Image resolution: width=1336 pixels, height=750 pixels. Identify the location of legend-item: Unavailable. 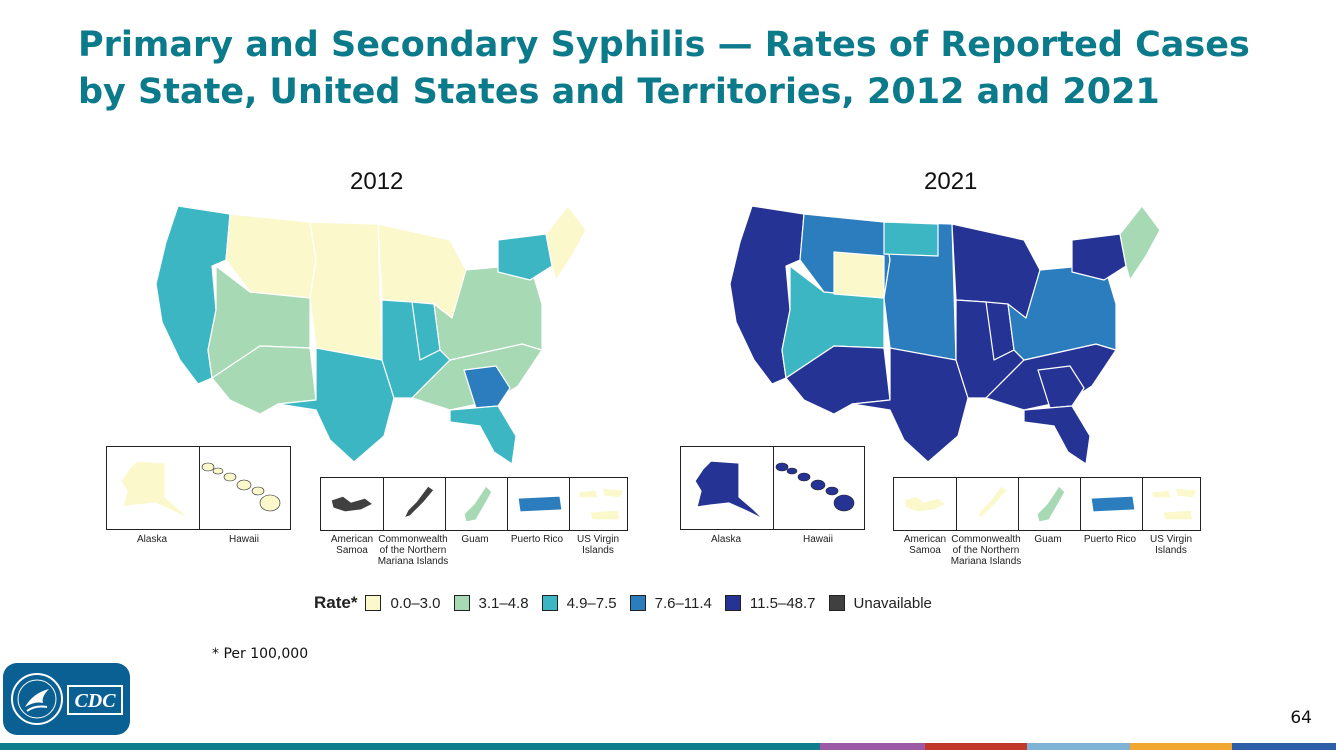
(880, 603).